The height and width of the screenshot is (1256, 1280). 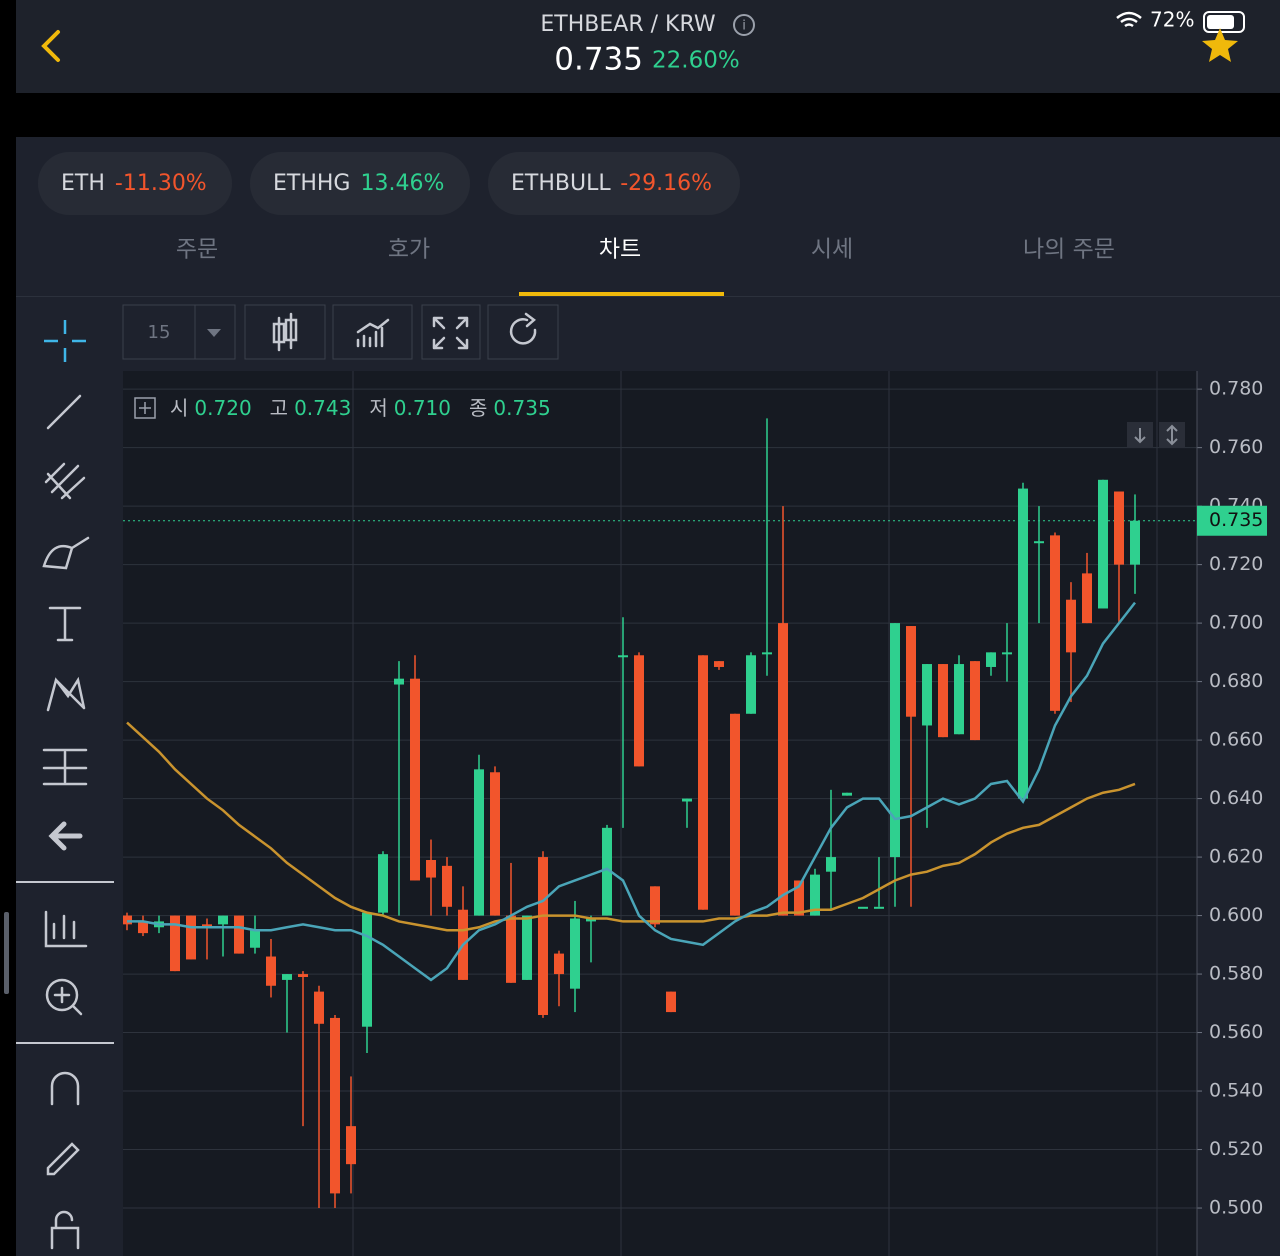 I want to click on ohlc-value: 0.710, so click(x=422, y=408).